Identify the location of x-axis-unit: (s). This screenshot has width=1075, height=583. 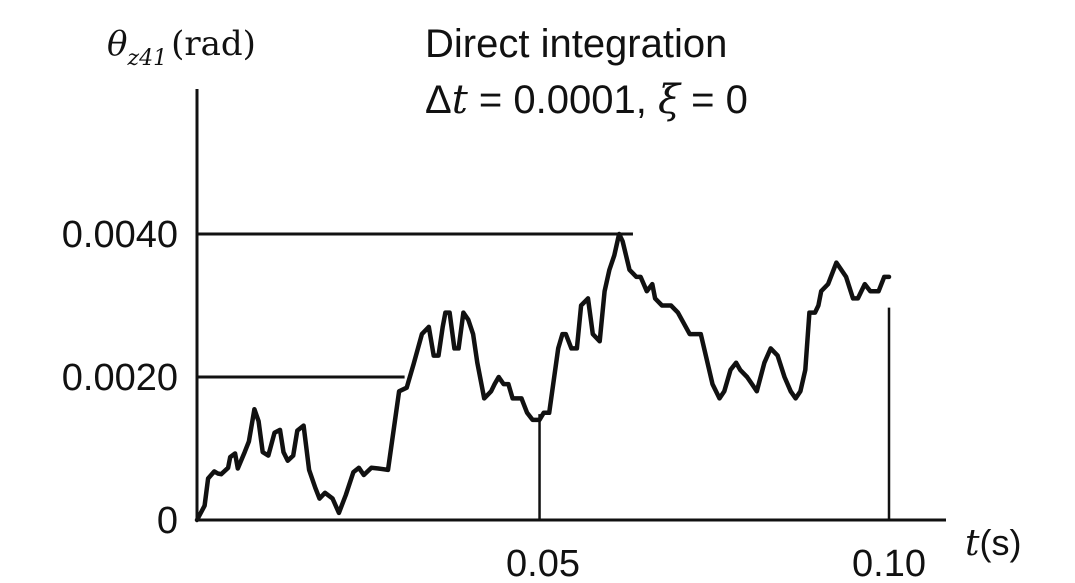
(1000, 542).